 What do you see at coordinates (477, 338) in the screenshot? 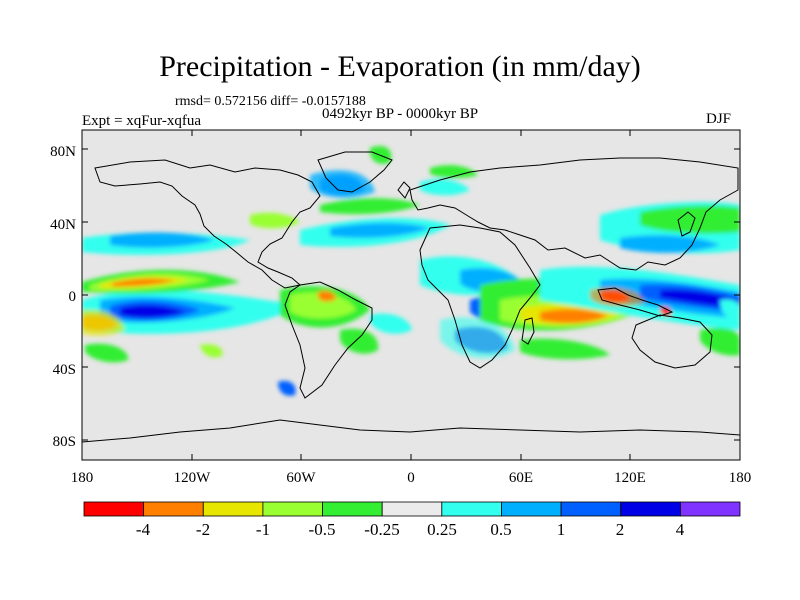
I see `contour-safrica-cyan` at bounding box center [477, 338].